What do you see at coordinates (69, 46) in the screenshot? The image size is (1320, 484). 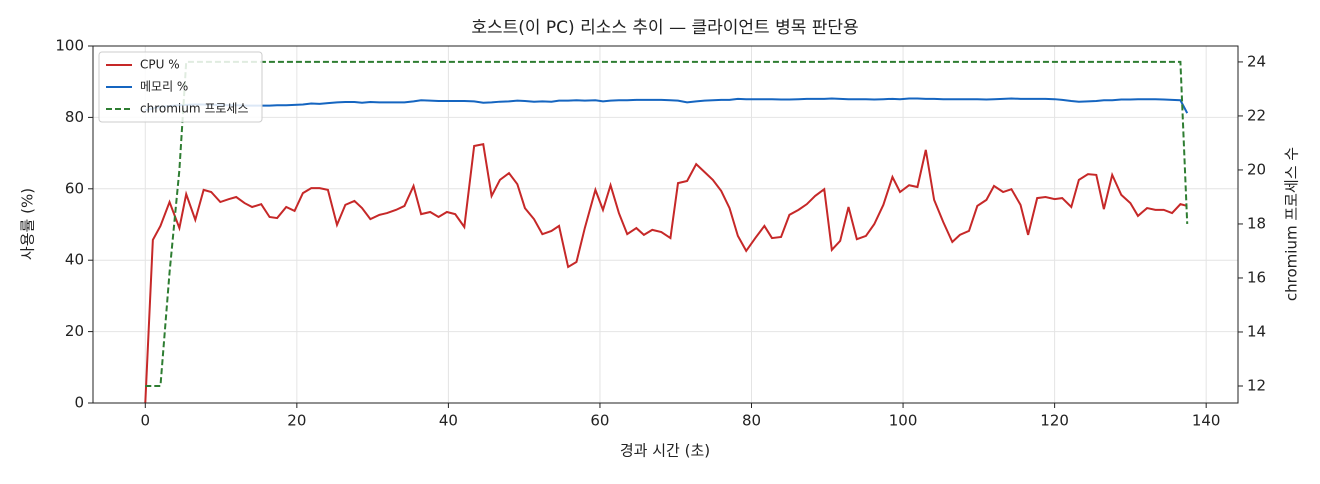 I see `y-tick-label: 100` at bounding box center [69, 46].